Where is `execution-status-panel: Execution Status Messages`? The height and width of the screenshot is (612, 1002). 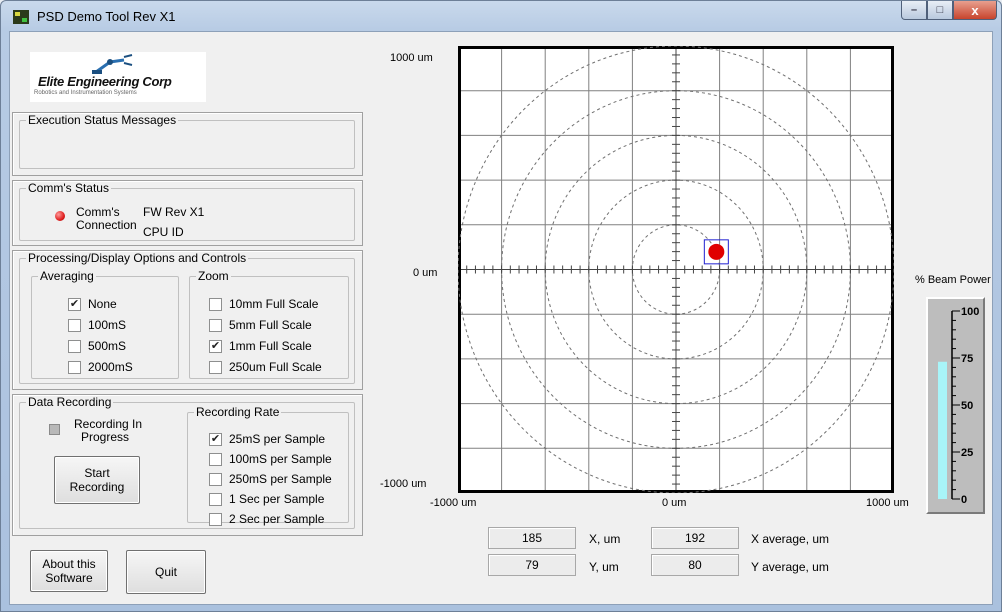 execution-status-panel: Execution Status Messages is located at coordinates (187, 144).